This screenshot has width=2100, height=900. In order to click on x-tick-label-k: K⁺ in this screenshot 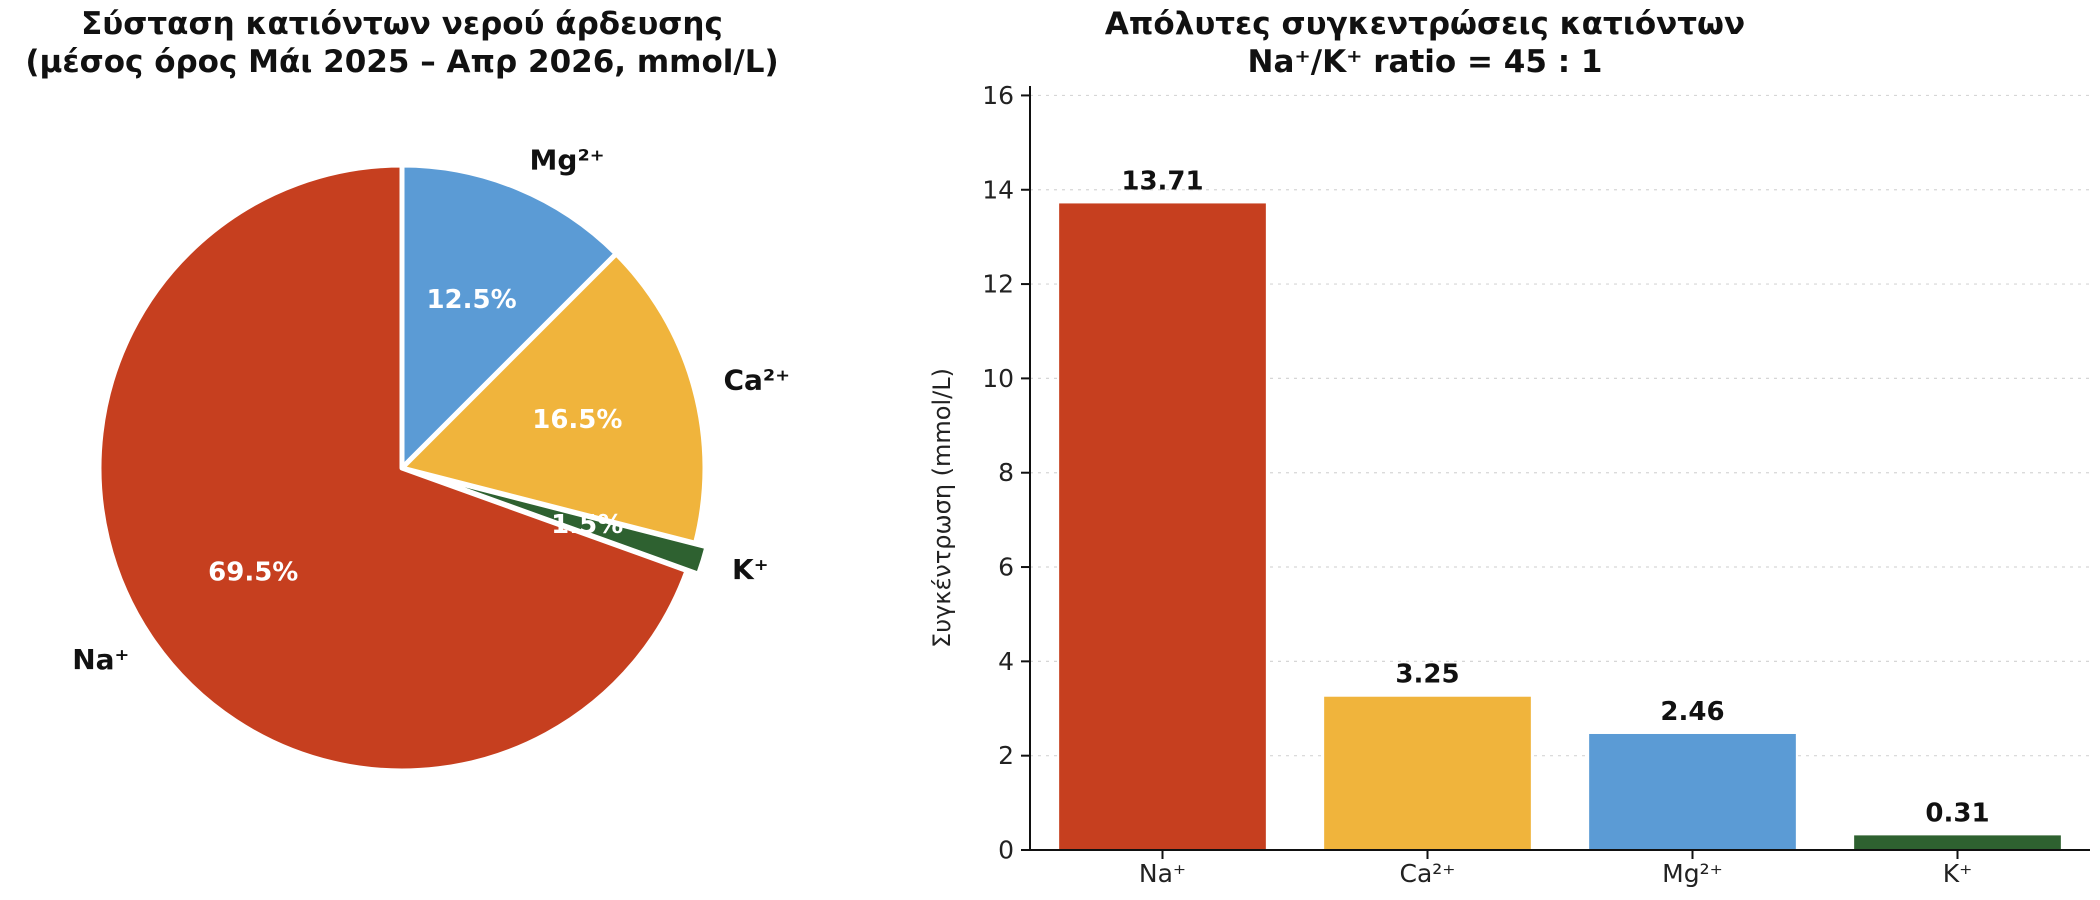, I will do `click(1958, 873)`.